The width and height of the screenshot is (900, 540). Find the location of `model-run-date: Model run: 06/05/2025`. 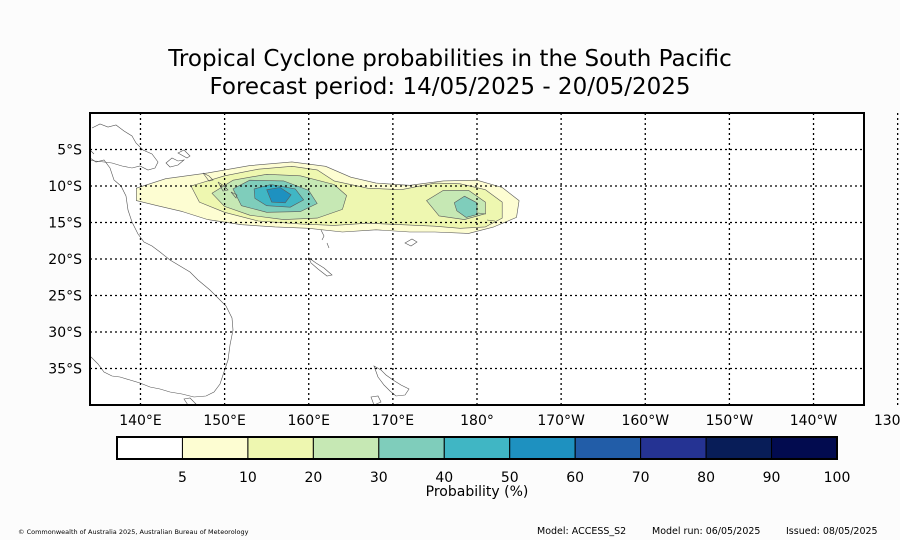

model-run-date: Model run: 06/05/2025 is located at coordinates (706, 531).